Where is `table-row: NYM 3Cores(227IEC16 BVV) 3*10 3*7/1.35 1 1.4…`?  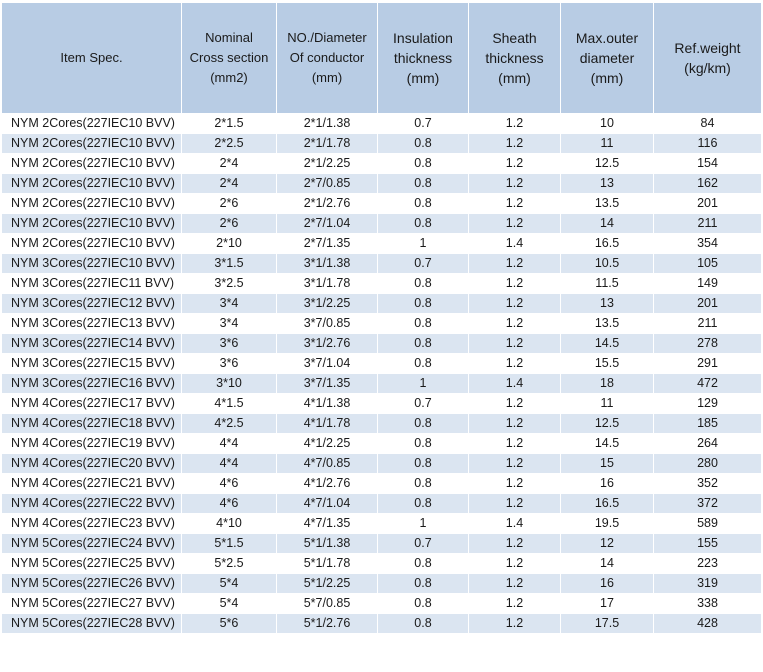
table-row: NYM 3Cores(227IEC16 BVV) 3*10 3*7/1.35 1 1.4… is located at coordinates (381, 383).